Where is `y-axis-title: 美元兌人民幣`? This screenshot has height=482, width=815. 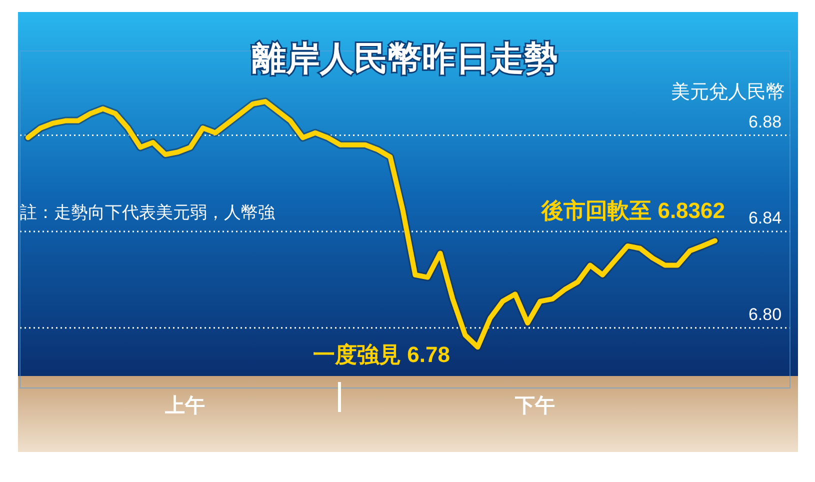
y-axis-title: 美元兌人民幣 is located at coordinates (728, 92).